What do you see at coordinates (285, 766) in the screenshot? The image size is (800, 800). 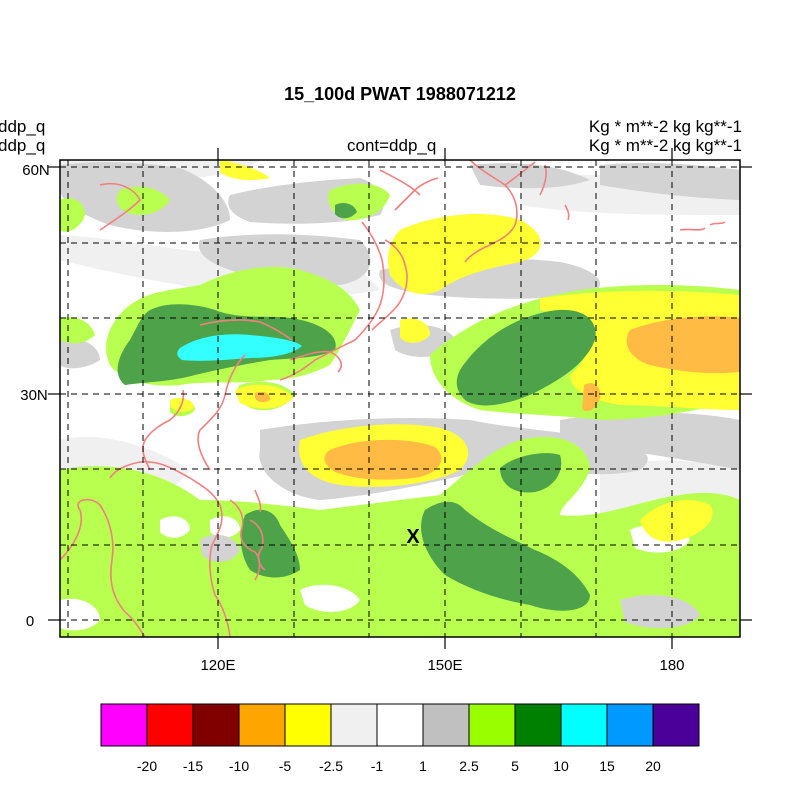 I see `colorbar-label: -5` at bounding box center [285, 766].